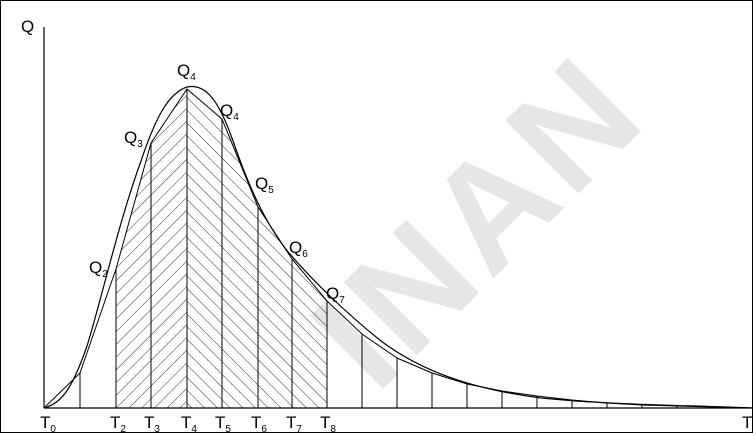  Describe the element at coordinates (133, 139) in the screenshot. I see `flow-label: Q3` at that location.